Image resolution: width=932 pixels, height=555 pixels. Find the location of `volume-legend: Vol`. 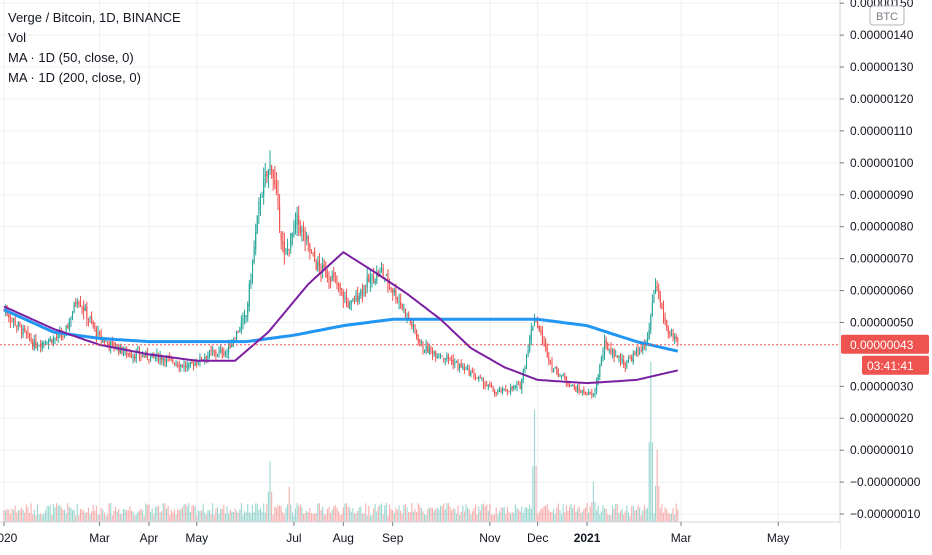

volume-legend: Vol is located at coordinates (17, 37).